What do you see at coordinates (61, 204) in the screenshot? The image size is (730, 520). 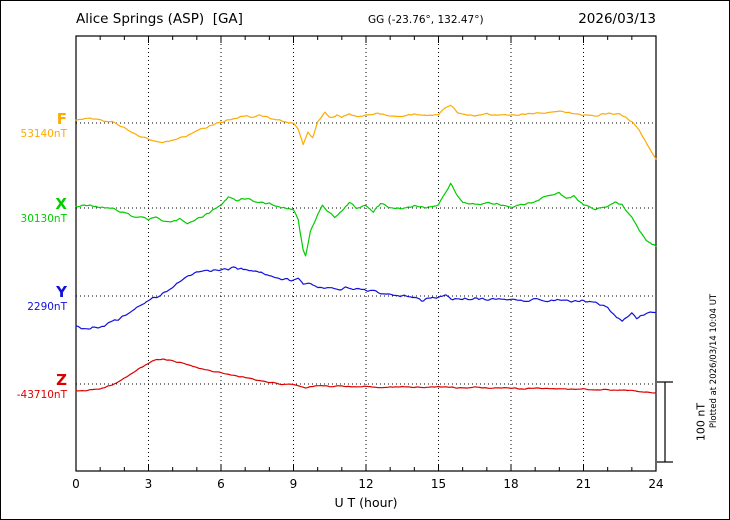 I see `series-X-letter: X` at bounding box center [61, 204].